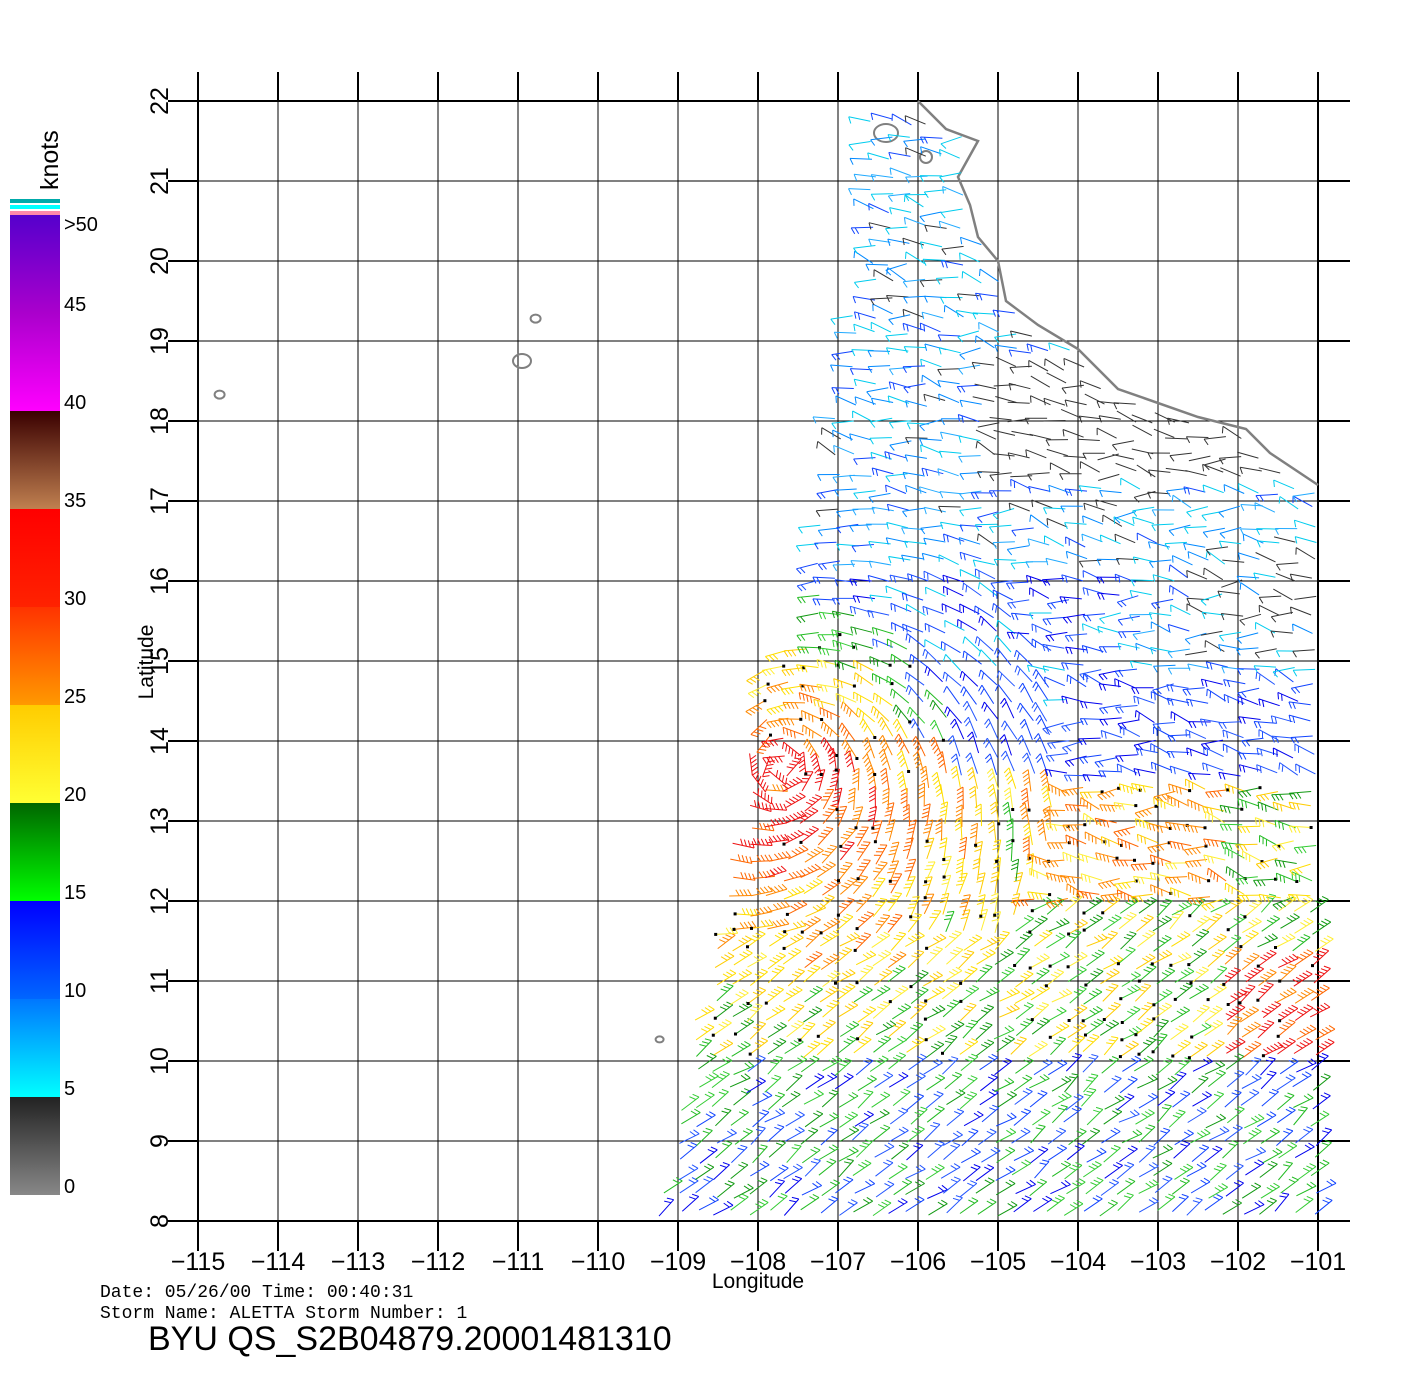 The height and width of the screenshot is (1400, 1420). Describe the element at coordinates (75, 403) in the screenshot. I see `colorbar-label: 40` at that location.